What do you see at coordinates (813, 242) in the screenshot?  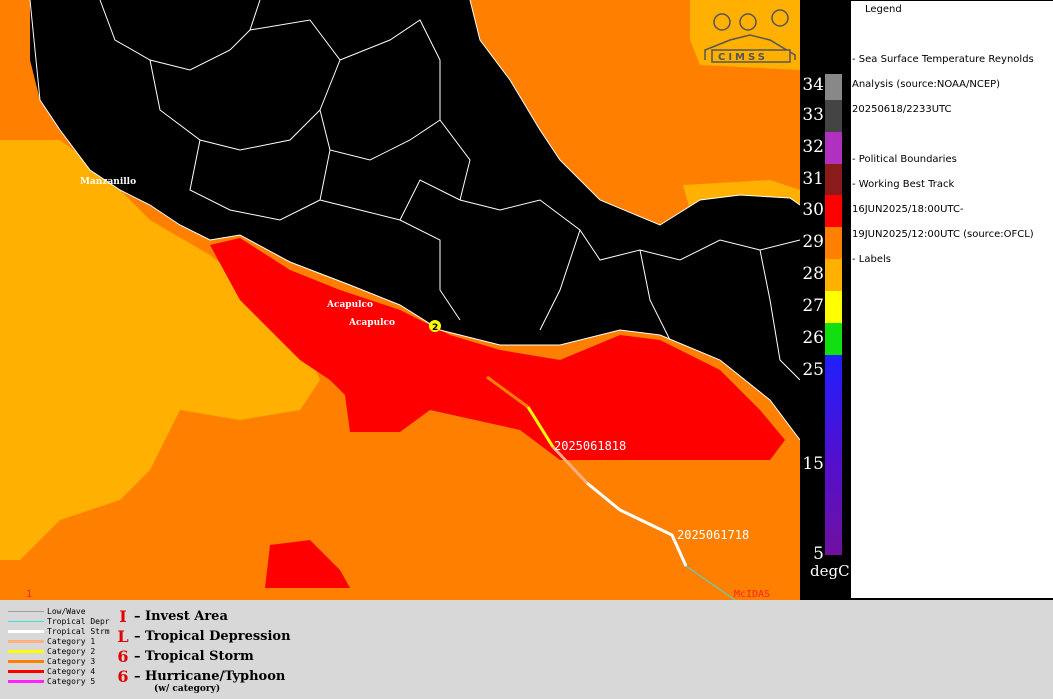 I see `colorbar-label-29: 29` at bounding box center [813, 242].